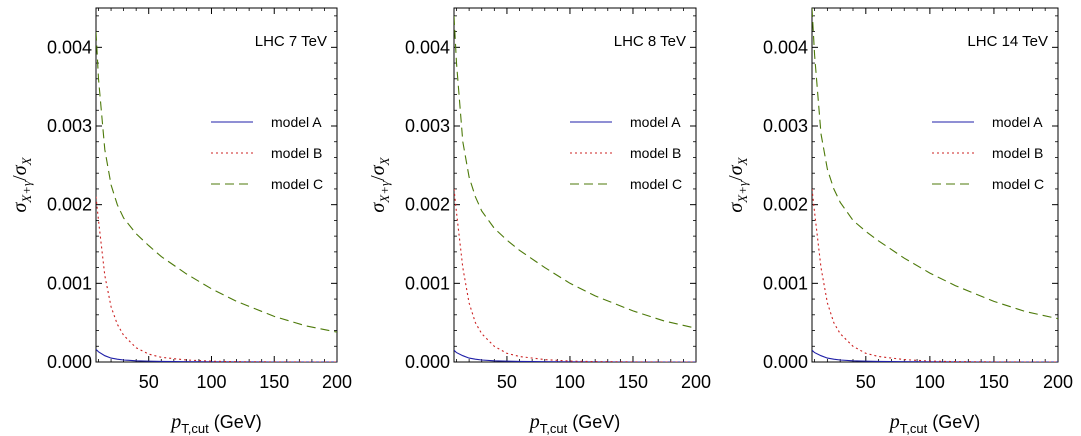 The image size is (1081, 436). What do you see at coordinates (650, 41) in the screenshot?
I see `panel-annotation: LHC 8 TeV` at bounding box center [650, 41].